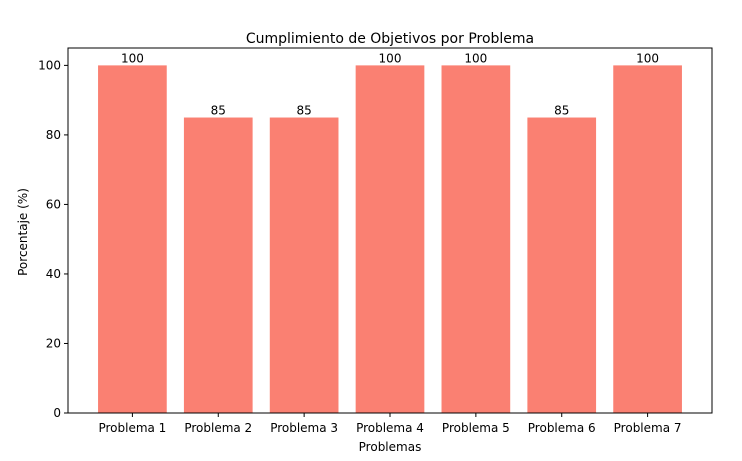 This screenshot has height=461, width=742. I want to click on y-tick-label: 0, so click(57, 413).